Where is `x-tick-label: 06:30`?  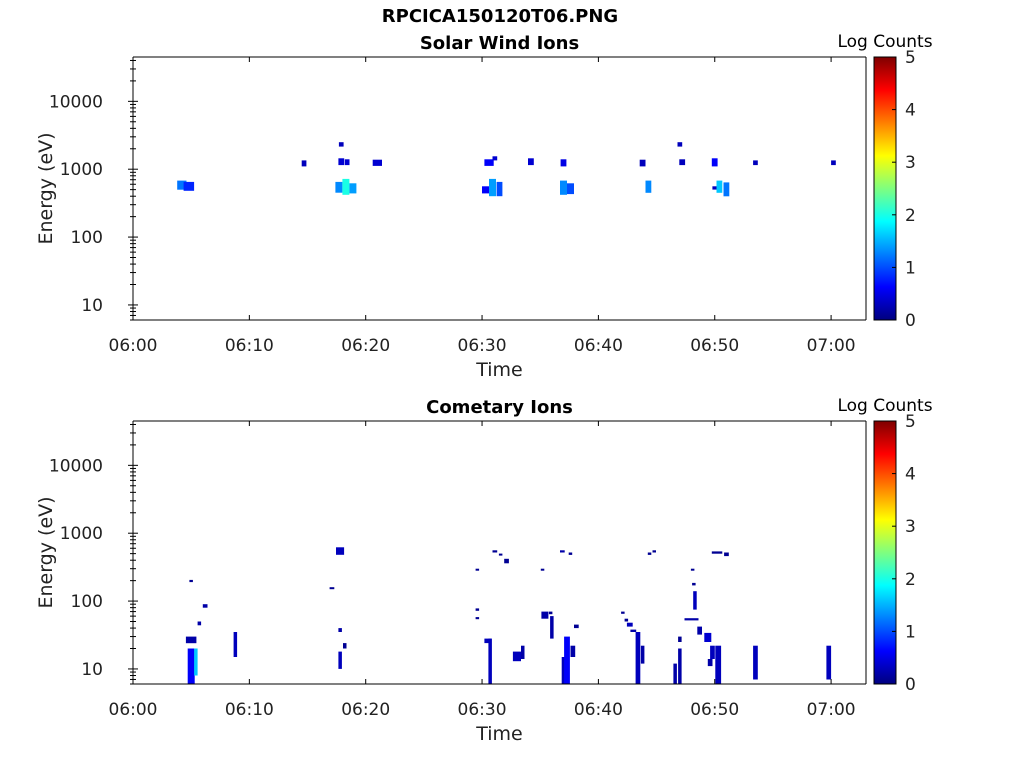
x-tick-label: 06:30 is located at coordinates (482, 346).